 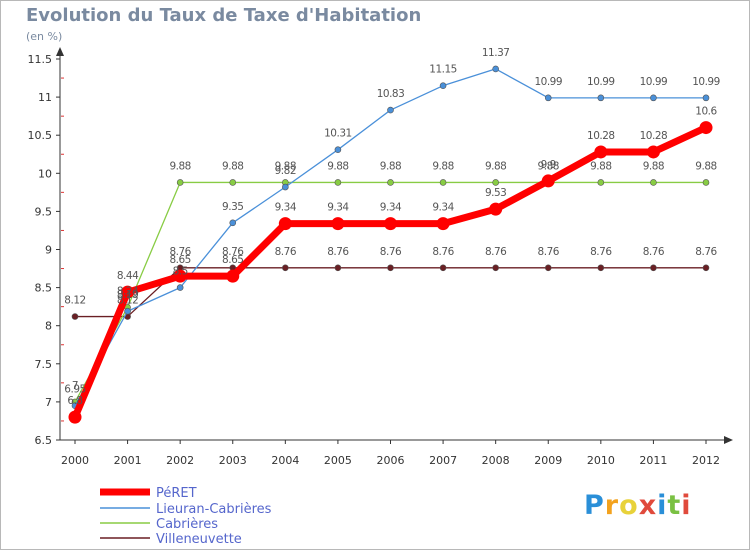 What do you see at coordinates (180, 460) in the screenshot?
I see `x-tick-label: 2002` at bounding box center [180, 460].